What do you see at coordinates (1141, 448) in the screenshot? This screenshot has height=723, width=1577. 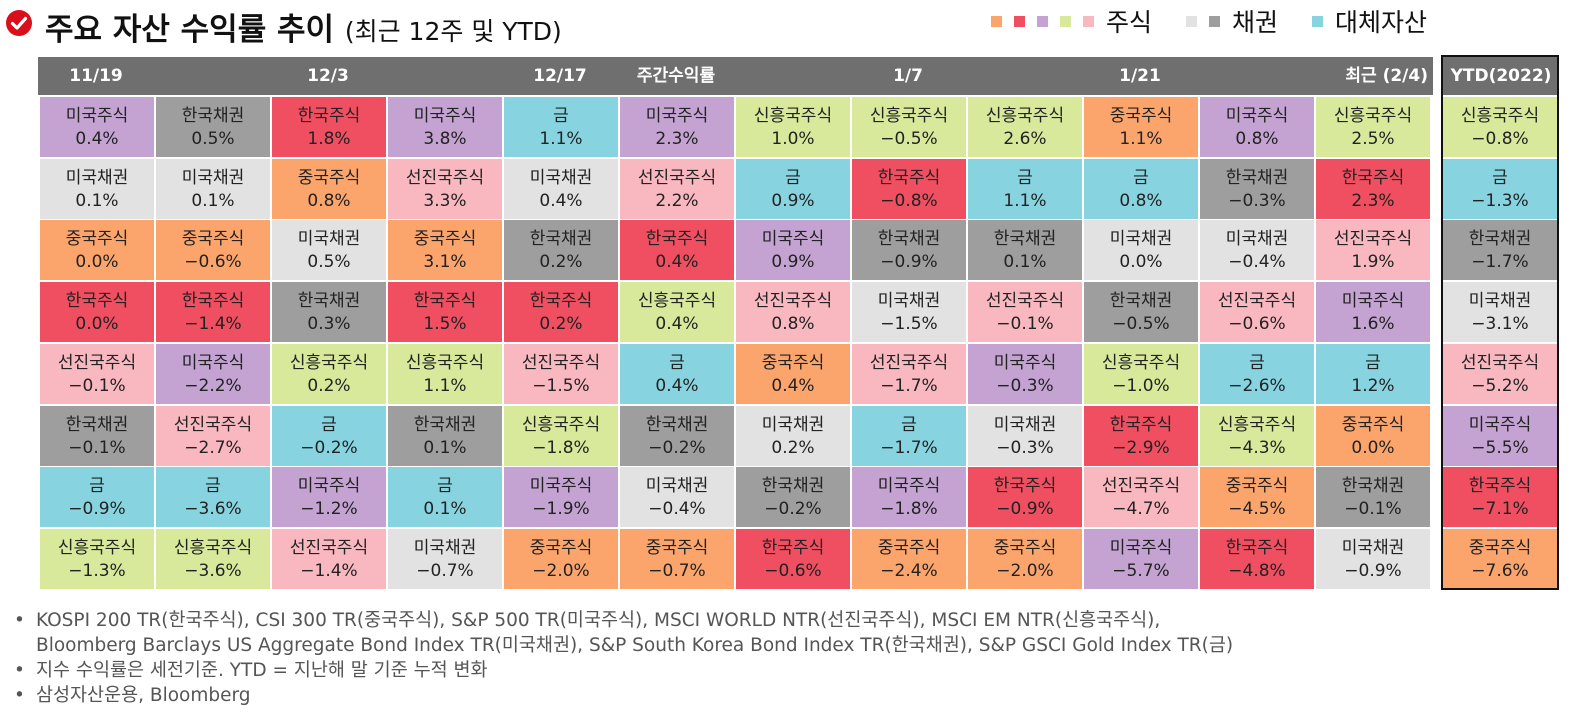 I see `return-value: −2.9%` at bounding box center [1141, 448].